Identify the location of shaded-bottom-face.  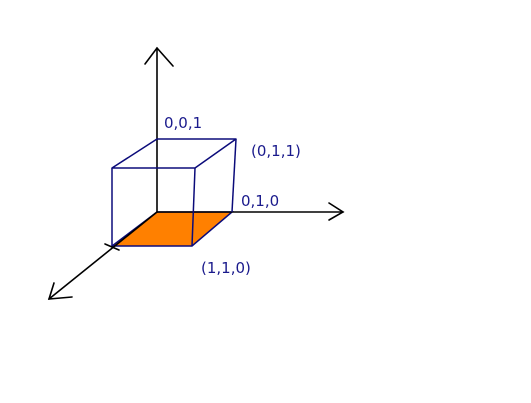
(172, 229).